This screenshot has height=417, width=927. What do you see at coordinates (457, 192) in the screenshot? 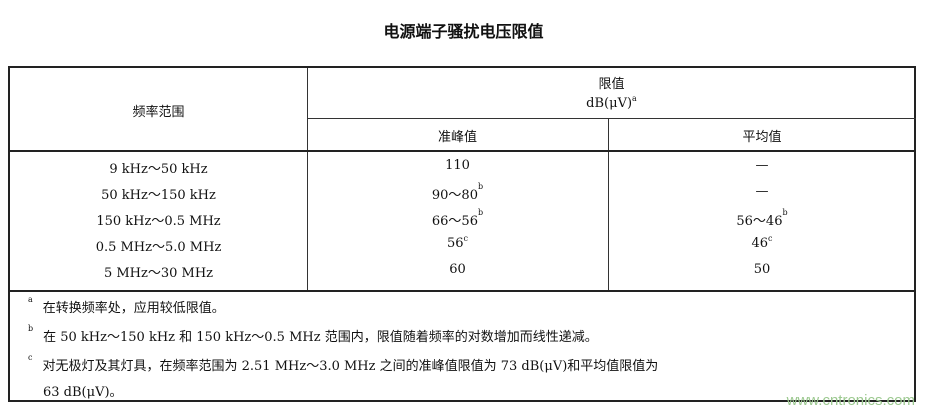
I see `cell-quasi-peak: 90～80b` at bounding box center [457, 192].